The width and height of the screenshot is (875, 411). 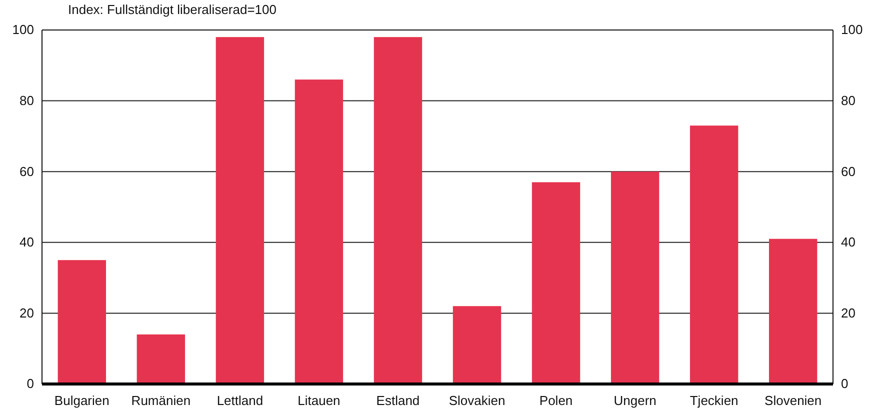 What do you see at coordinates (848, 242) in the screenshot?
I see `y2-tick-label: 40` at bounding box center [848, 242].